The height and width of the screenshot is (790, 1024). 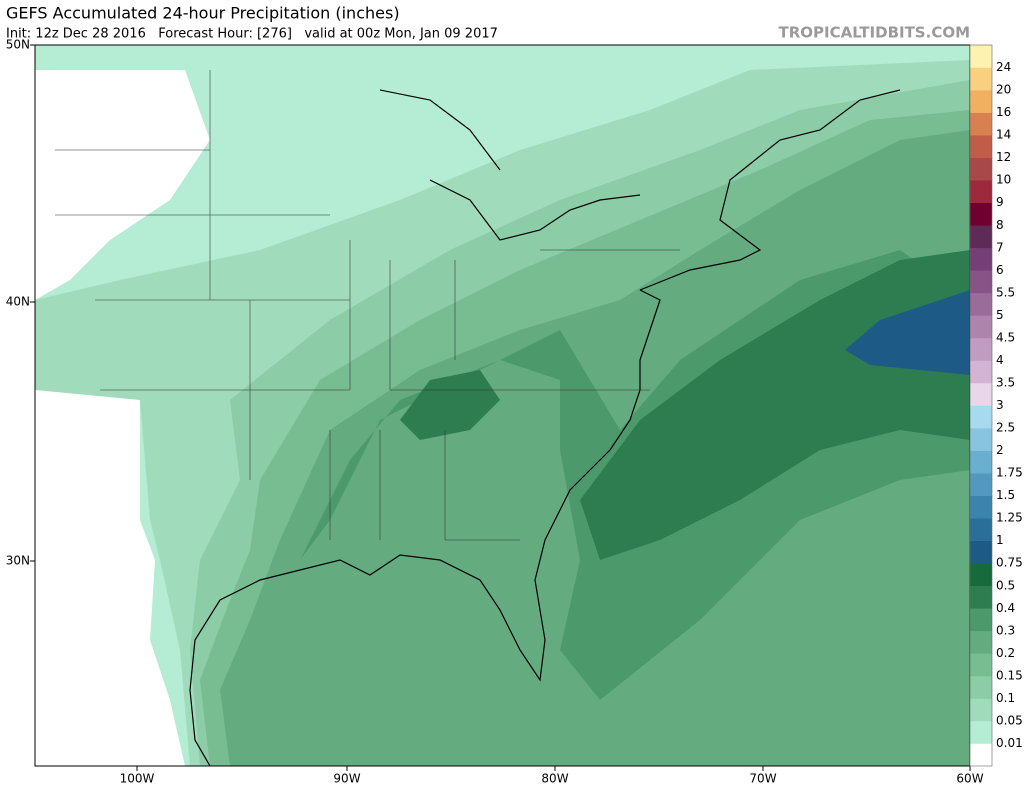 I want to click on colorbar-label: 9, so click(x=1000, y=202).